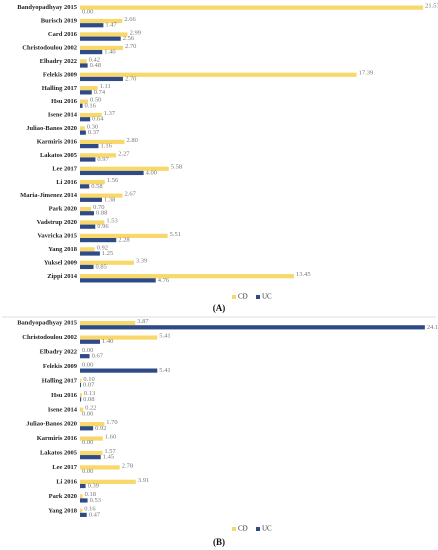  Describe the element at coordinates (51, 424) in the screenshot. I see `category-label: Juliao-Banos 2020` at that location.